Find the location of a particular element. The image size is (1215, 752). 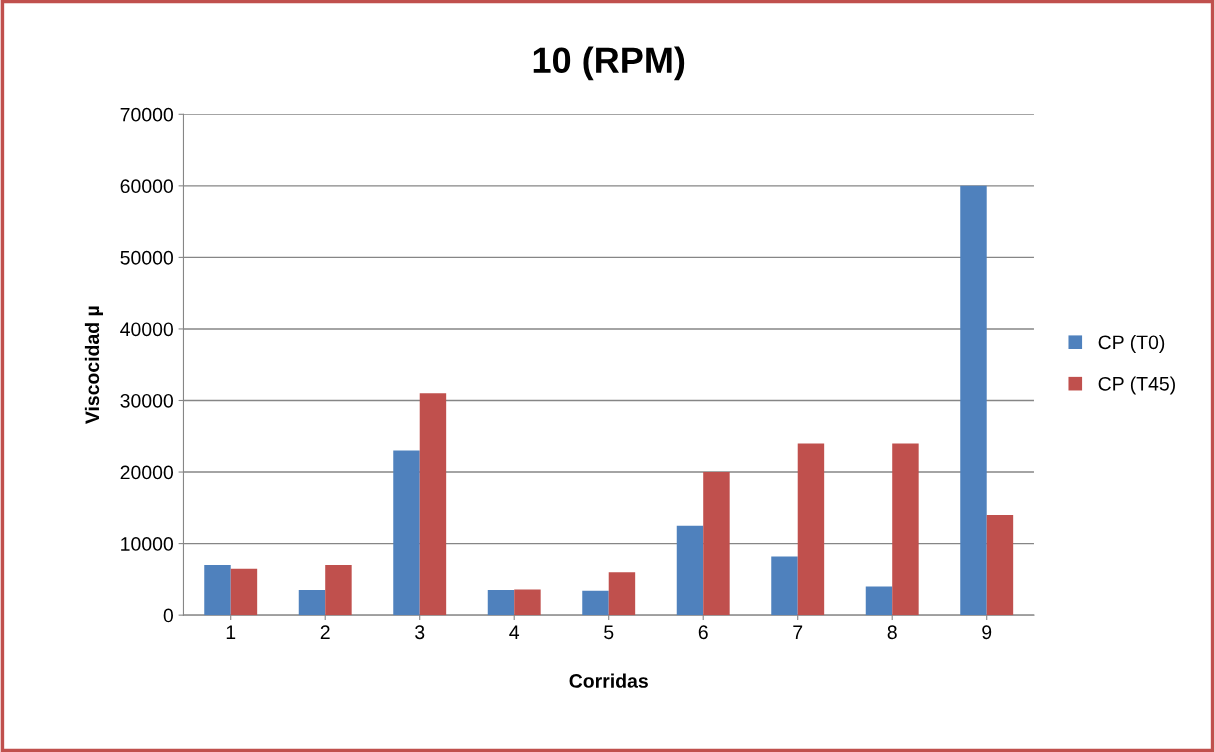

chart-title: 10 (RPM) is located at coordinates (609, 63).